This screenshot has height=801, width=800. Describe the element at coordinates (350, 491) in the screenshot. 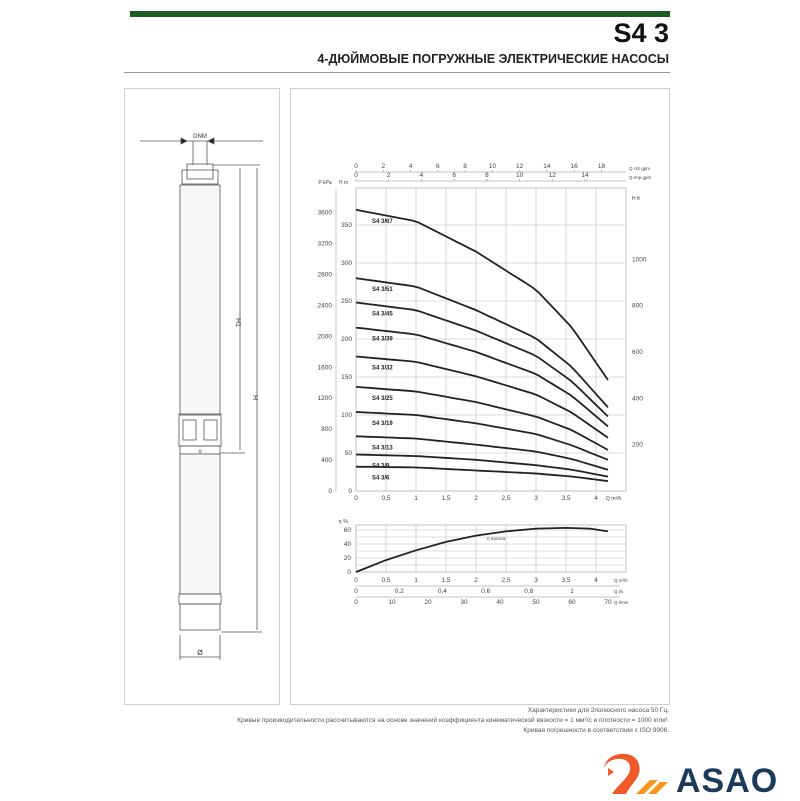

I see `y-tick-label: 0` at that location.